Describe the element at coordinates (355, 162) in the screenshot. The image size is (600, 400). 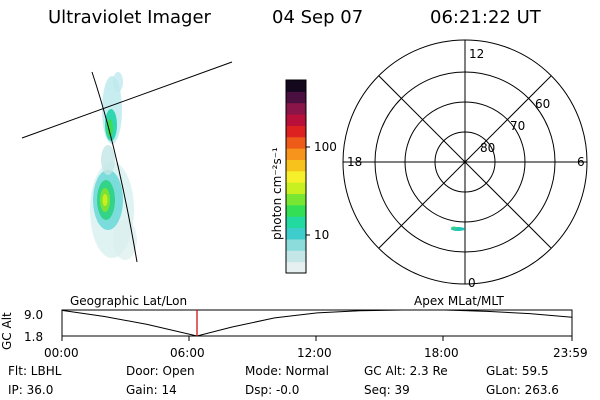
I see `mlt-label-18: 18` at that location.